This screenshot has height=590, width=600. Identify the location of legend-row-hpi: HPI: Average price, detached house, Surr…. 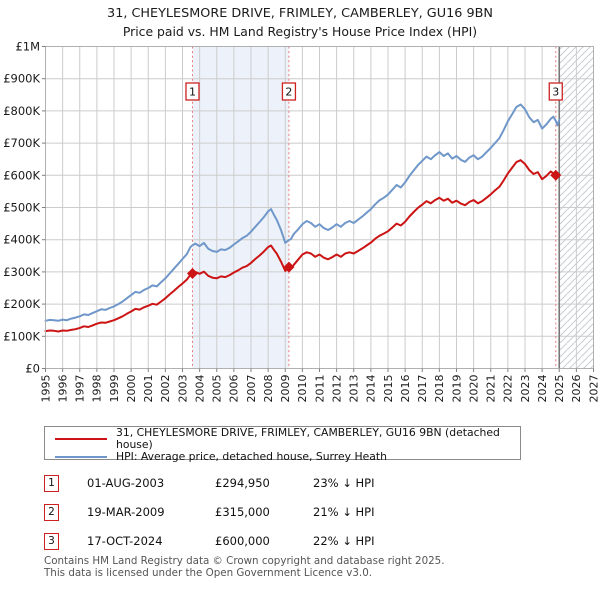
(287, 457).